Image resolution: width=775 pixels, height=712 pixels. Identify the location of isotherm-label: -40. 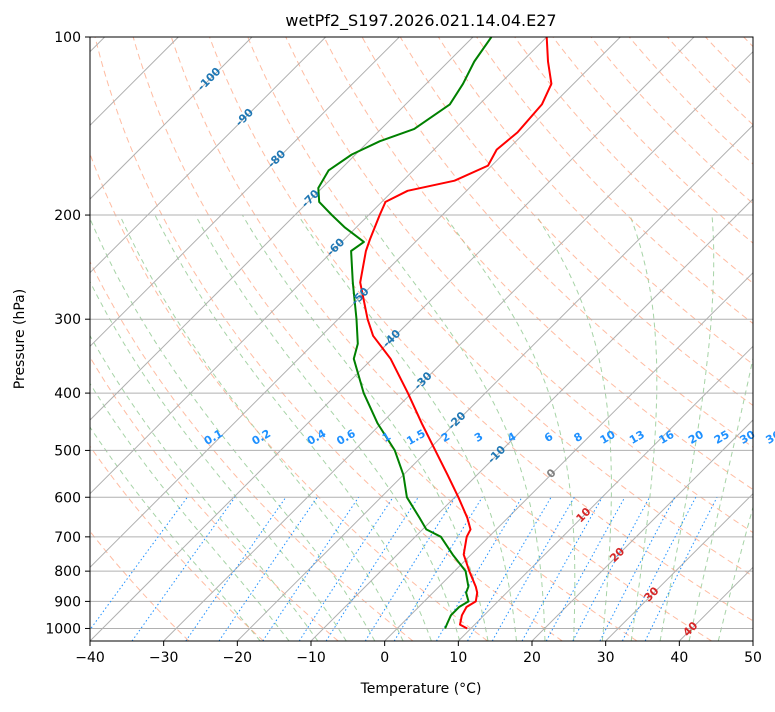
(391, 338).